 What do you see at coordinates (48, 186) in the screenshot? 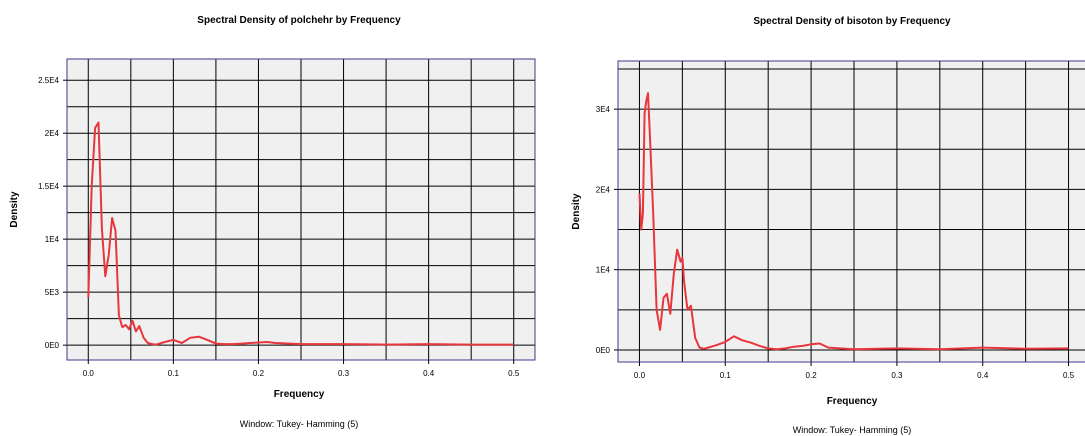
I see `y-tick-label: 1.5E4` at bounding box center [48, 186].